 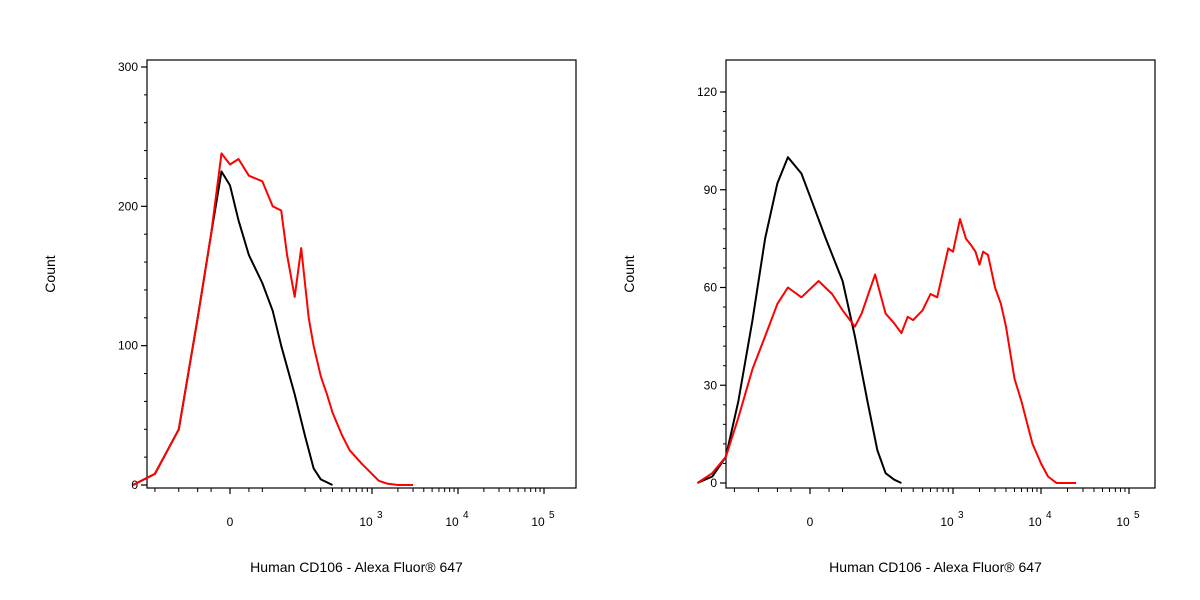 I want to click on y-tick-label: 120, so click(x=707, y=92).